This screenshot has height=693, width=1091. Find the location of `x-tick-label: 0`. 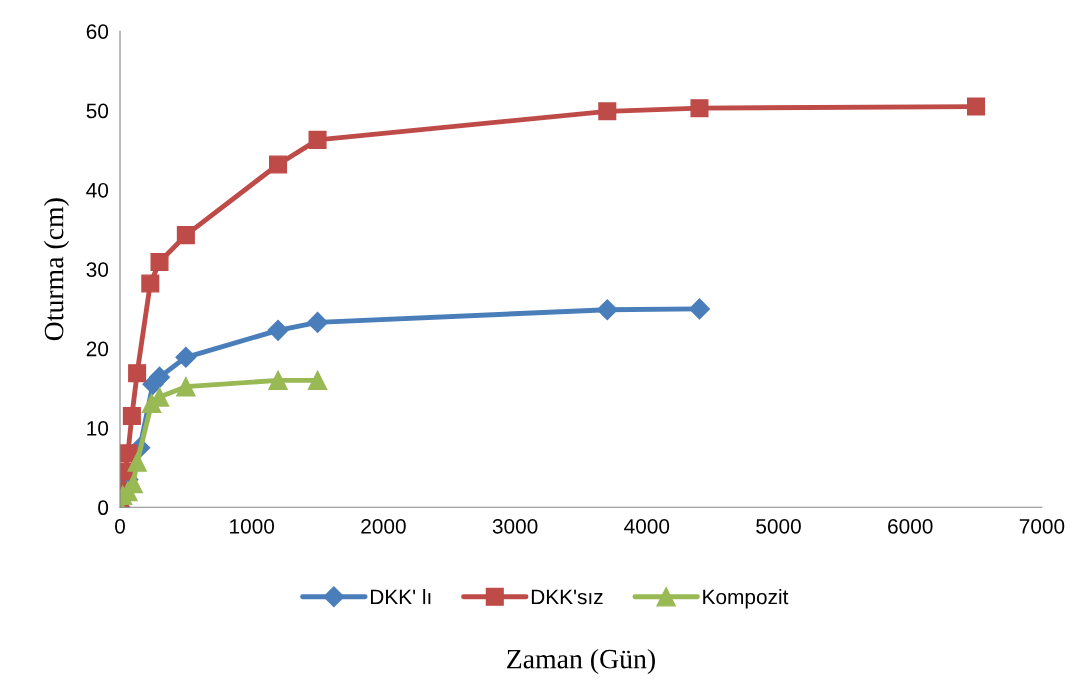

x-tick-label: 0 is located at coordinates (120, 526).